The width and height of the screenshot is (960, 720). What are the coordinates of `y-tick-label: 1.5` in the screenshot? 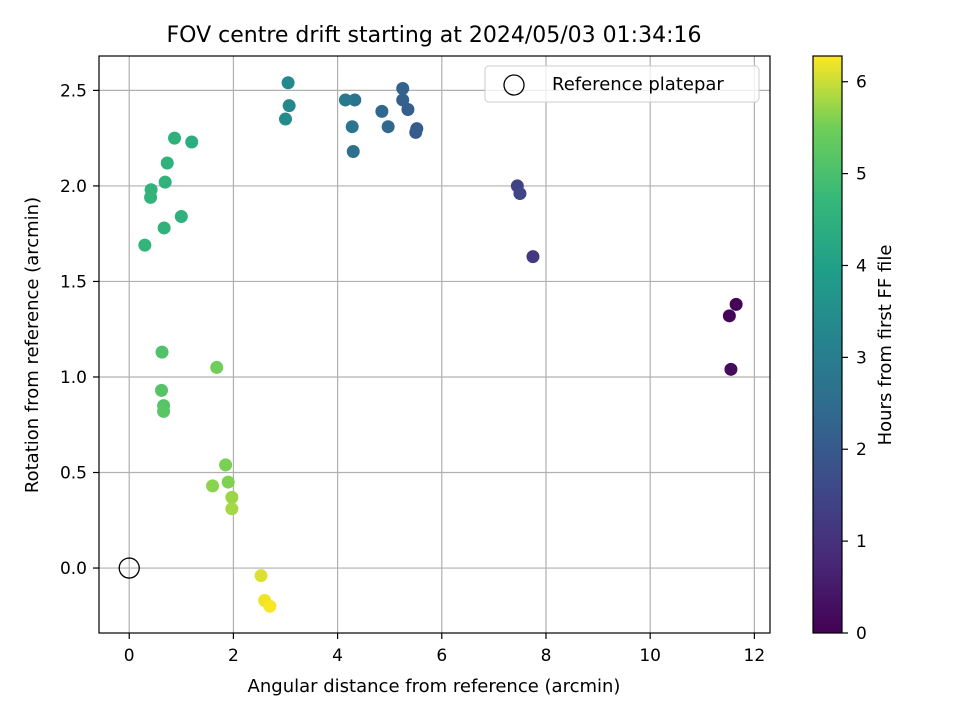 It's located at (73, 282).